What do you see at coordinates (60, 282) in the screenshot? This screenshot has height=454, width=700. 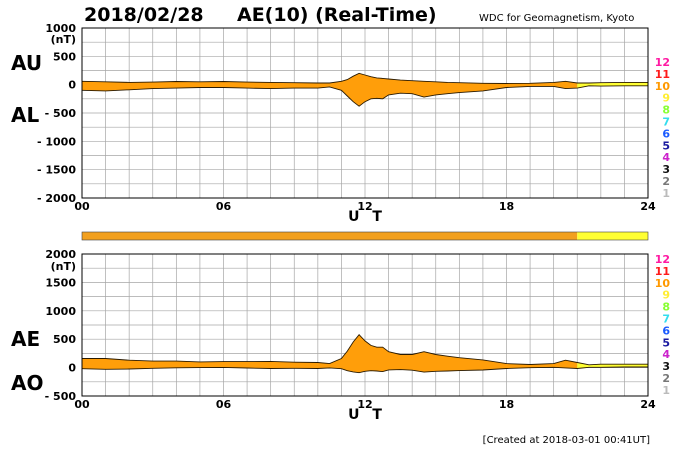 I see `y-tick-label: 1500` at bounding box center [60, 282].